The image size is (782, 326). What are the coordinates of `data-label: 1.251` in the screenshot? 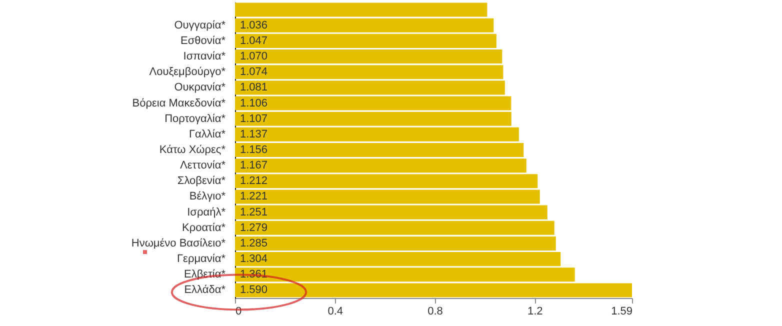 It's located at (254, 212).